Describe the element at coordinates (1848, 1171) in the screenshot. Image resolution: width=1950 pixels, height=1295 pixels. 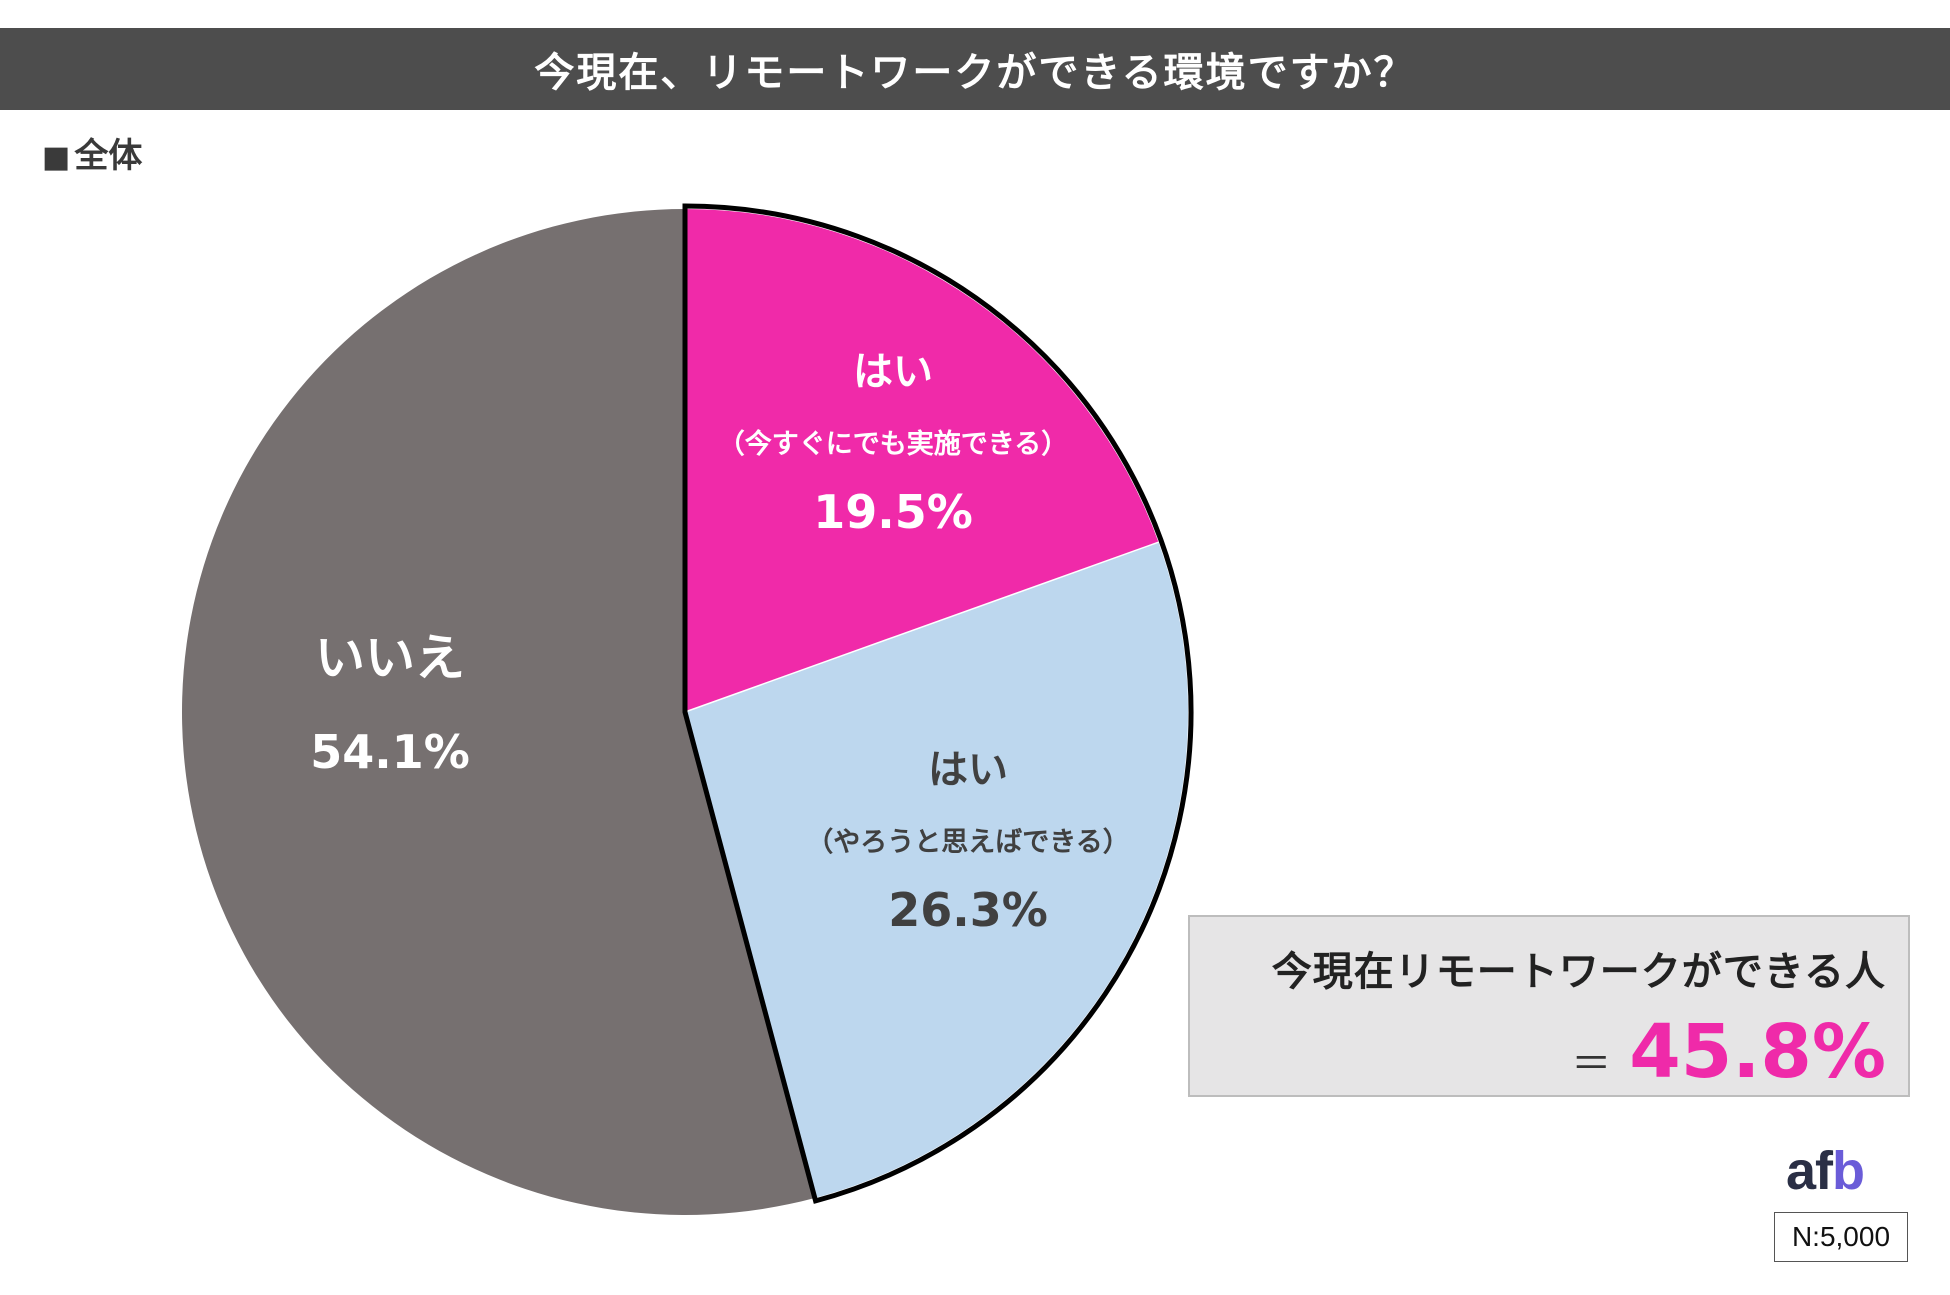
I see `logo-accent: b` at that location.